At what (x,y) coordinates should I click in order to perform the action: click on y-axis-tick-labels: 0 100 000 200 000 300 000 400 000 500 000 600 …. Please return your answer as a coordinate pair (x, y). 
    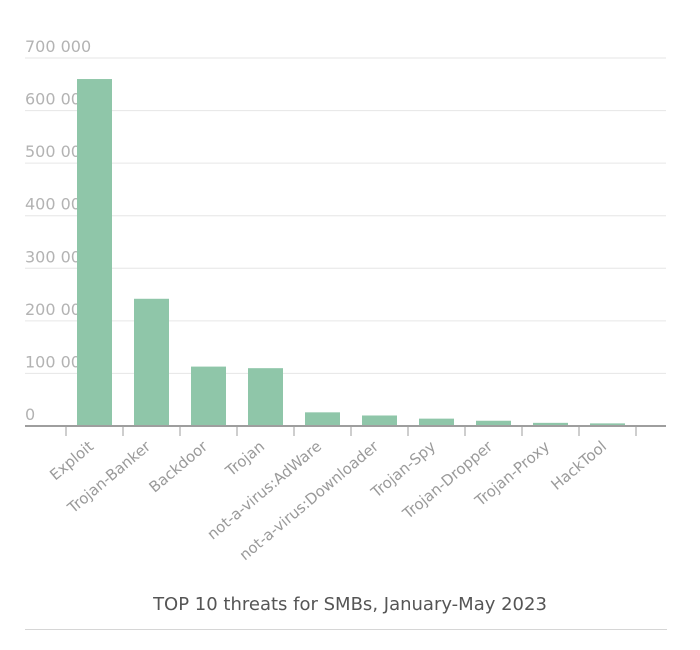
    Looking at the image, I should click on (58, 230).